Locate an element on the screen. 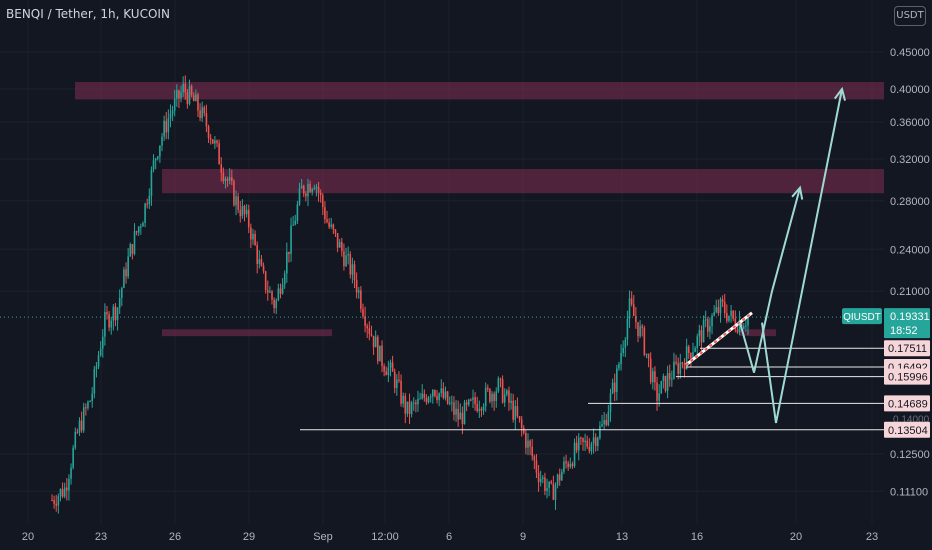  currency-button: USDT is located at coordinates (910, 16).